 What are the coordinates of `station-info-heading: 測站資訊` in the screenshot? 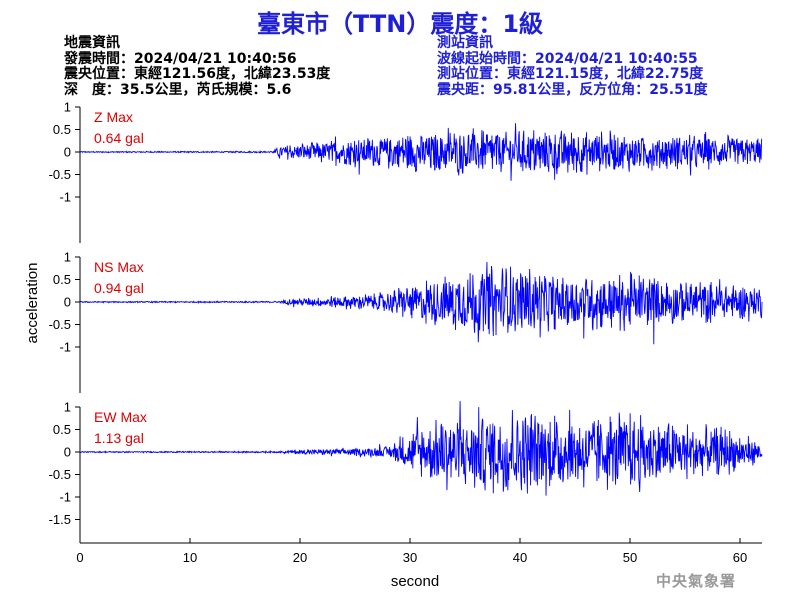 It's located at (465, 43).